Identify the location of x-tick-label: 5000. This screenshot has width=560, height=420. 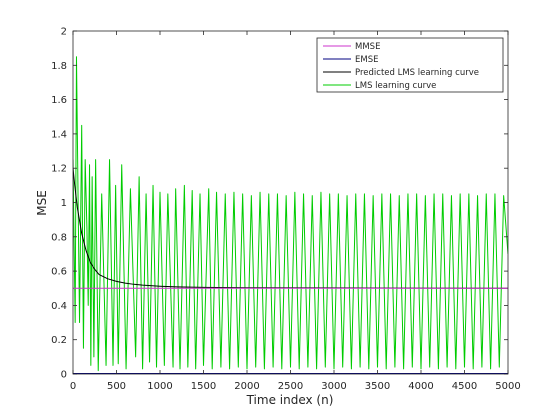
(507, 386).